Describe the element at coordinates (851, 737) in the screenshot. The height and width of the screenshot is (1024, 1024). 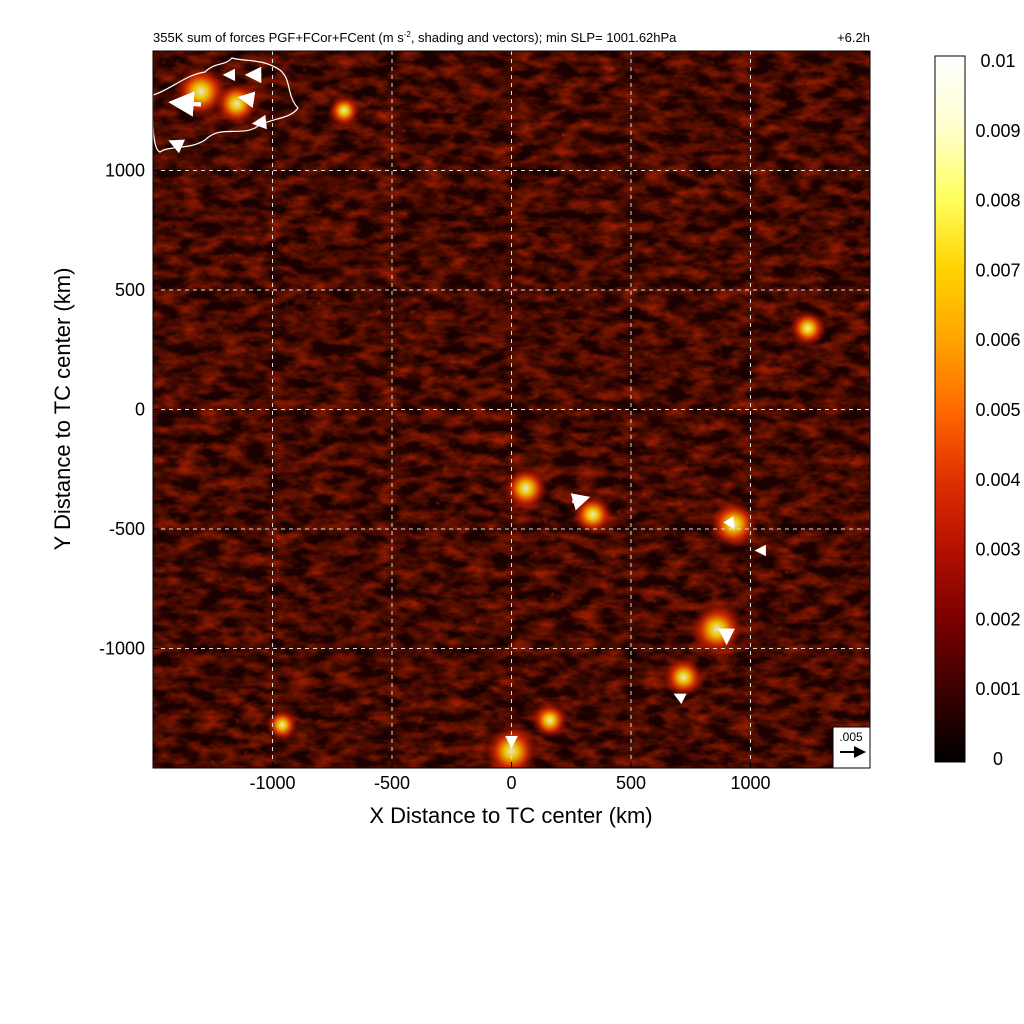
I see `reference-vector-label: .005` at that location.